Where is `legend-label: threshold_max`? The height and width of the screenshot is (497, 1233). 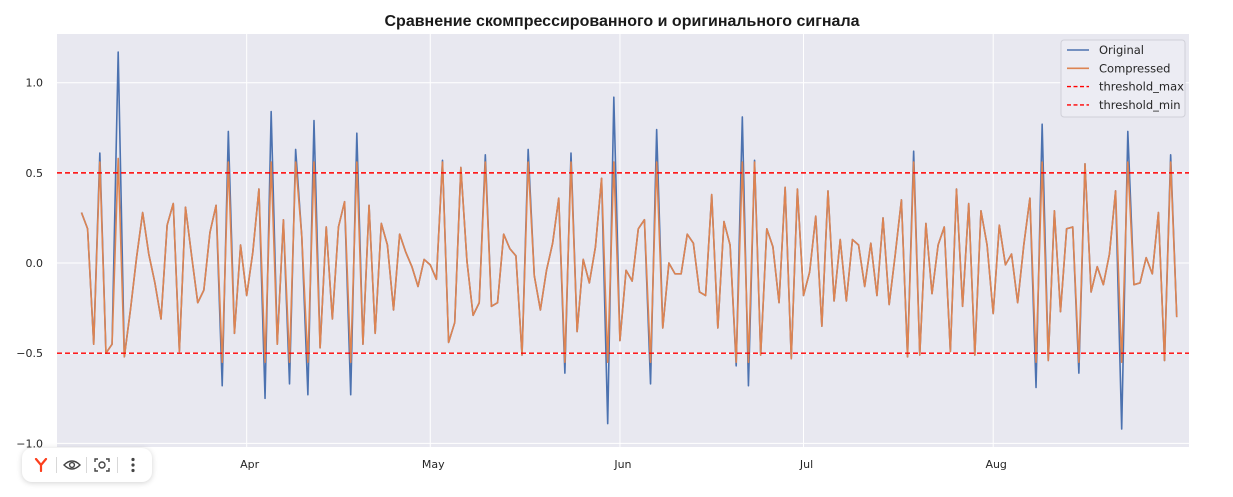 legend-label: threshold_max is located at coordinates (1141, 87).